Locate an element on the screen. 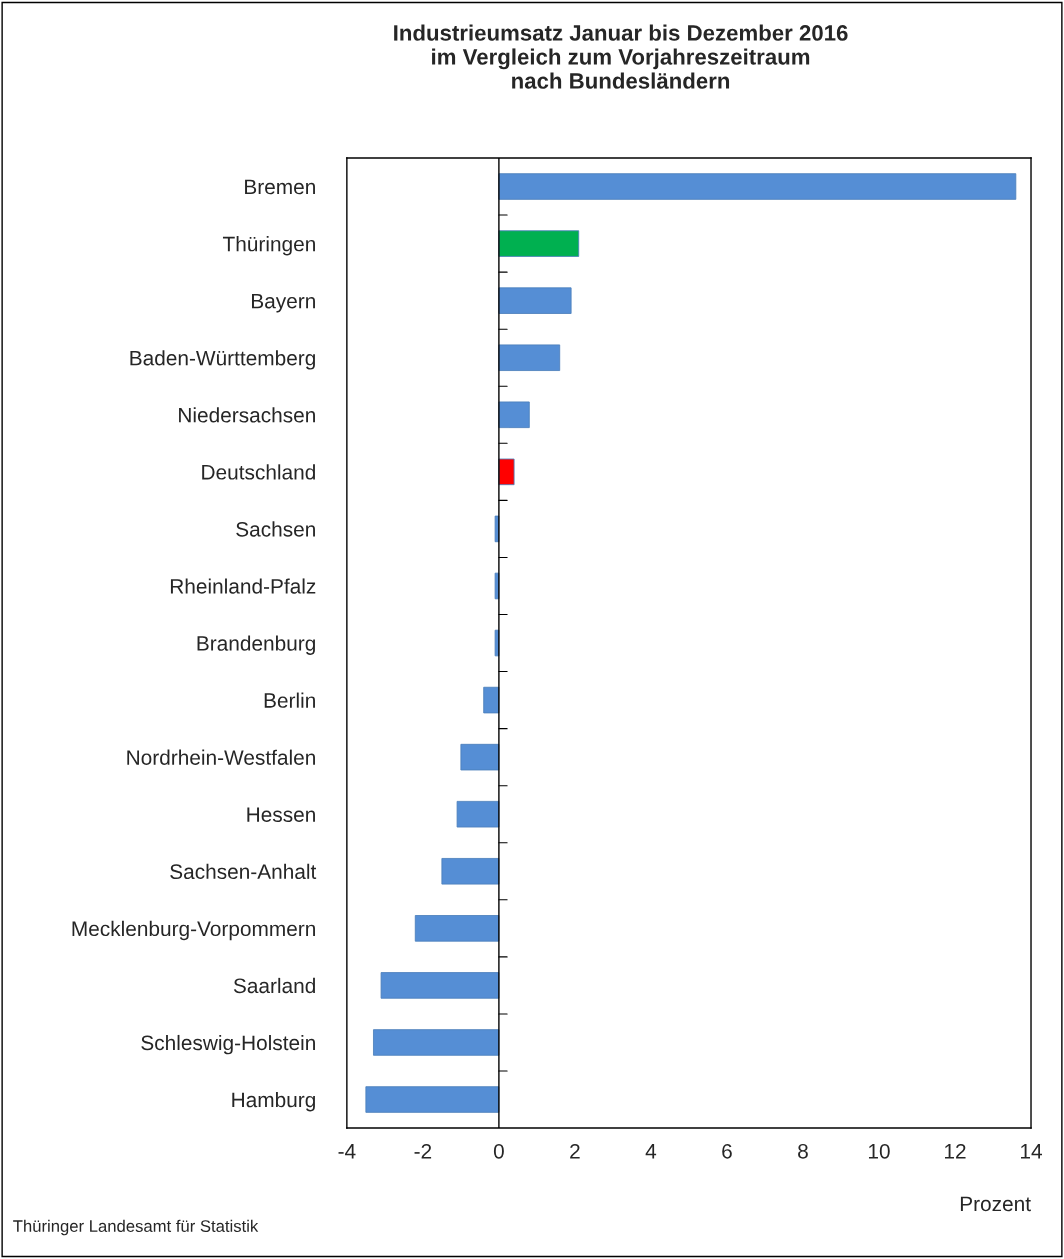 This screenshot has width=1064, height=1259. y-tick-label: Baden-Württemberg is located at coordinates (222, 360).